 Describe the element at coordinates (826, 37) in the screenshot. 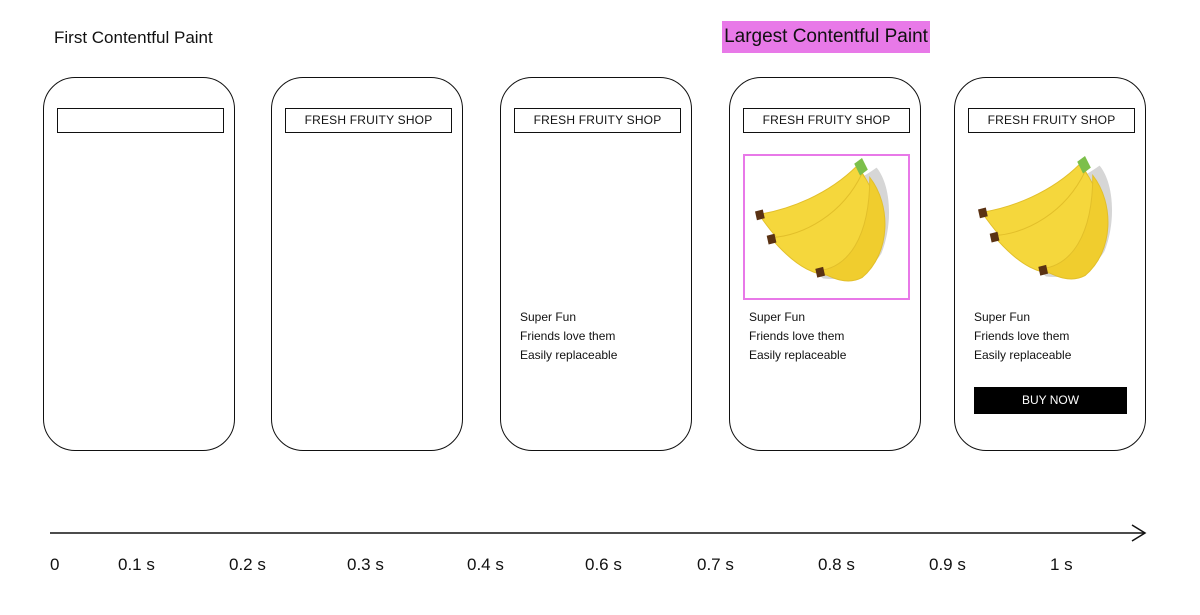

I see `largest-contentful-paint-label: Largest Contentful Paint` at that location.